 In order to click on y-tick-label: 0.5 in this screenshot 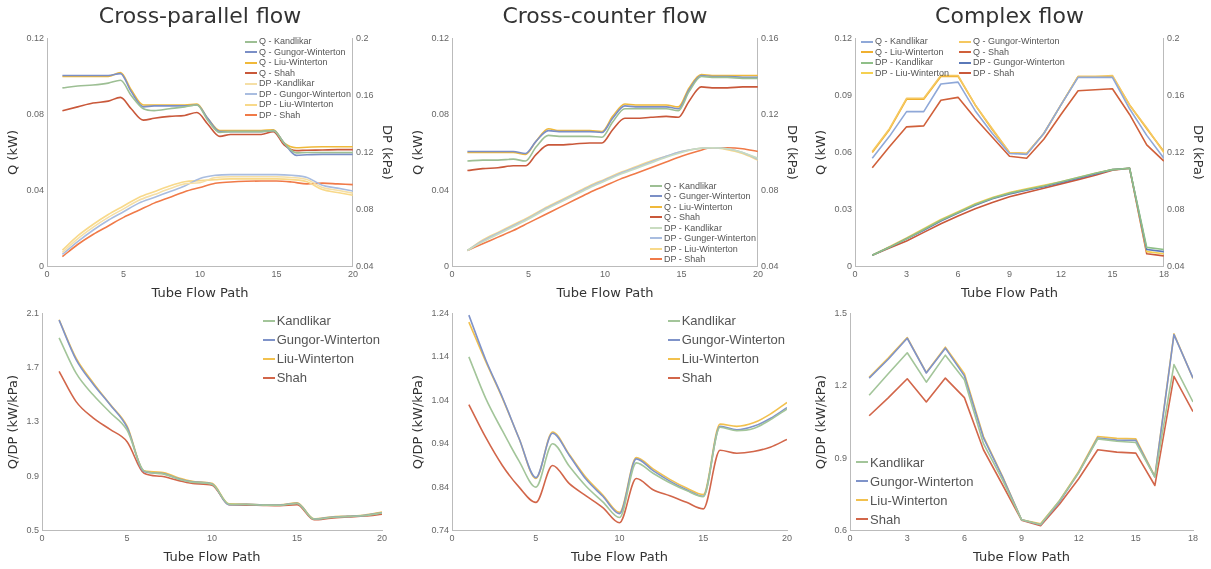, I will do `click(33, 530)`.